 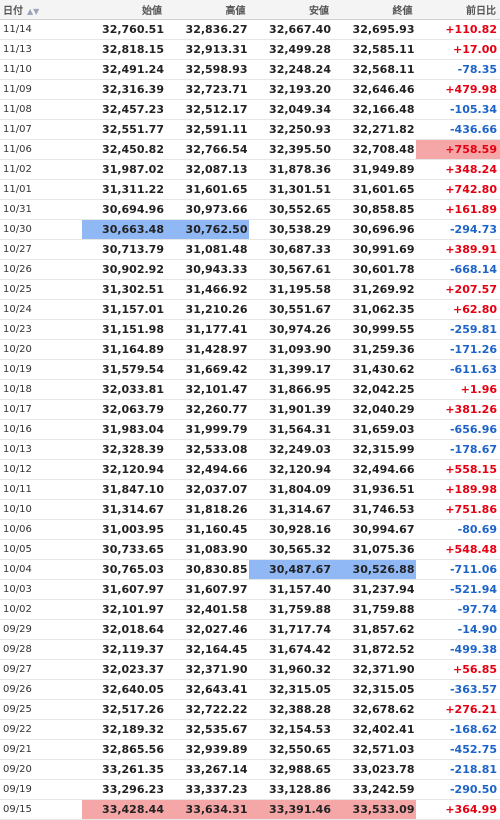 What do you see at coordinates (41, 789) in the screenshot?
I see `date-cell: 09/19` at bounding box center [41, 789].